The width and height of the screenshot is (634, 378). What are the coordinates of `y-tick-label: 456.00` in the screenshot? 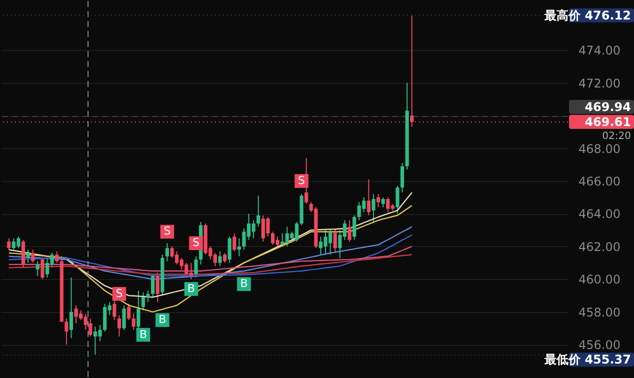 It's located at (599, 345).